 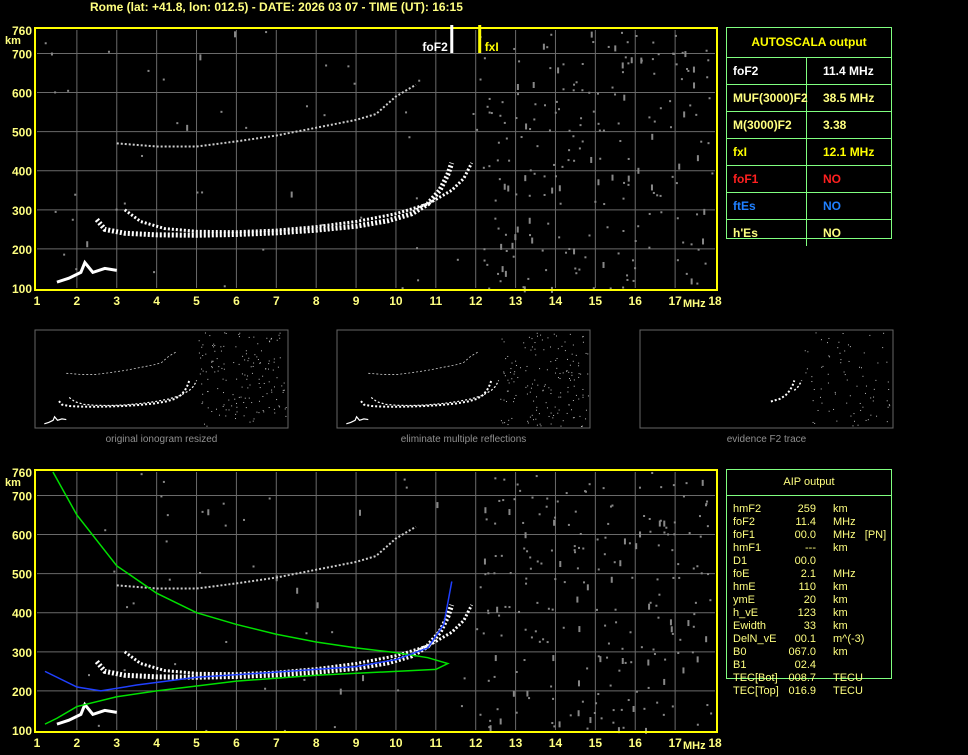 What do you see at coordinates (740, 652) in the screenshot?
I see `aip-param: B0` at bounding box center [740, 652].